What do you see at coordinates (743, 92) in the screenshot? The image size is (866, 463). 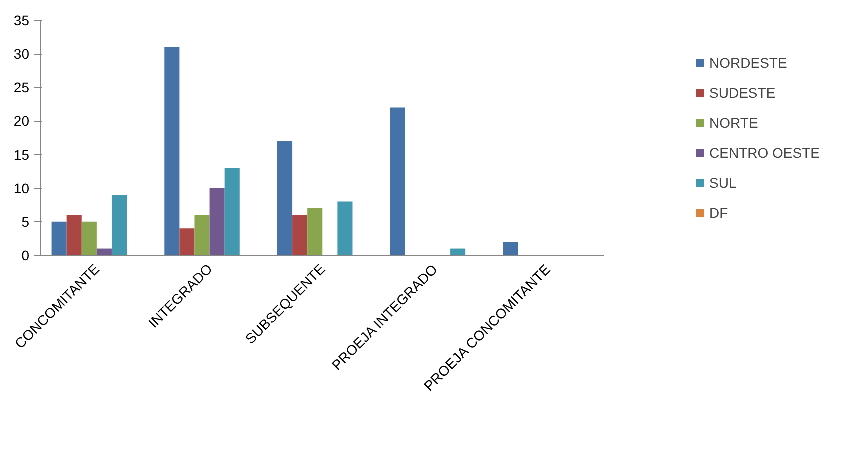 I see `legend-label: SUDESTE` at bounding box center [743, 92].